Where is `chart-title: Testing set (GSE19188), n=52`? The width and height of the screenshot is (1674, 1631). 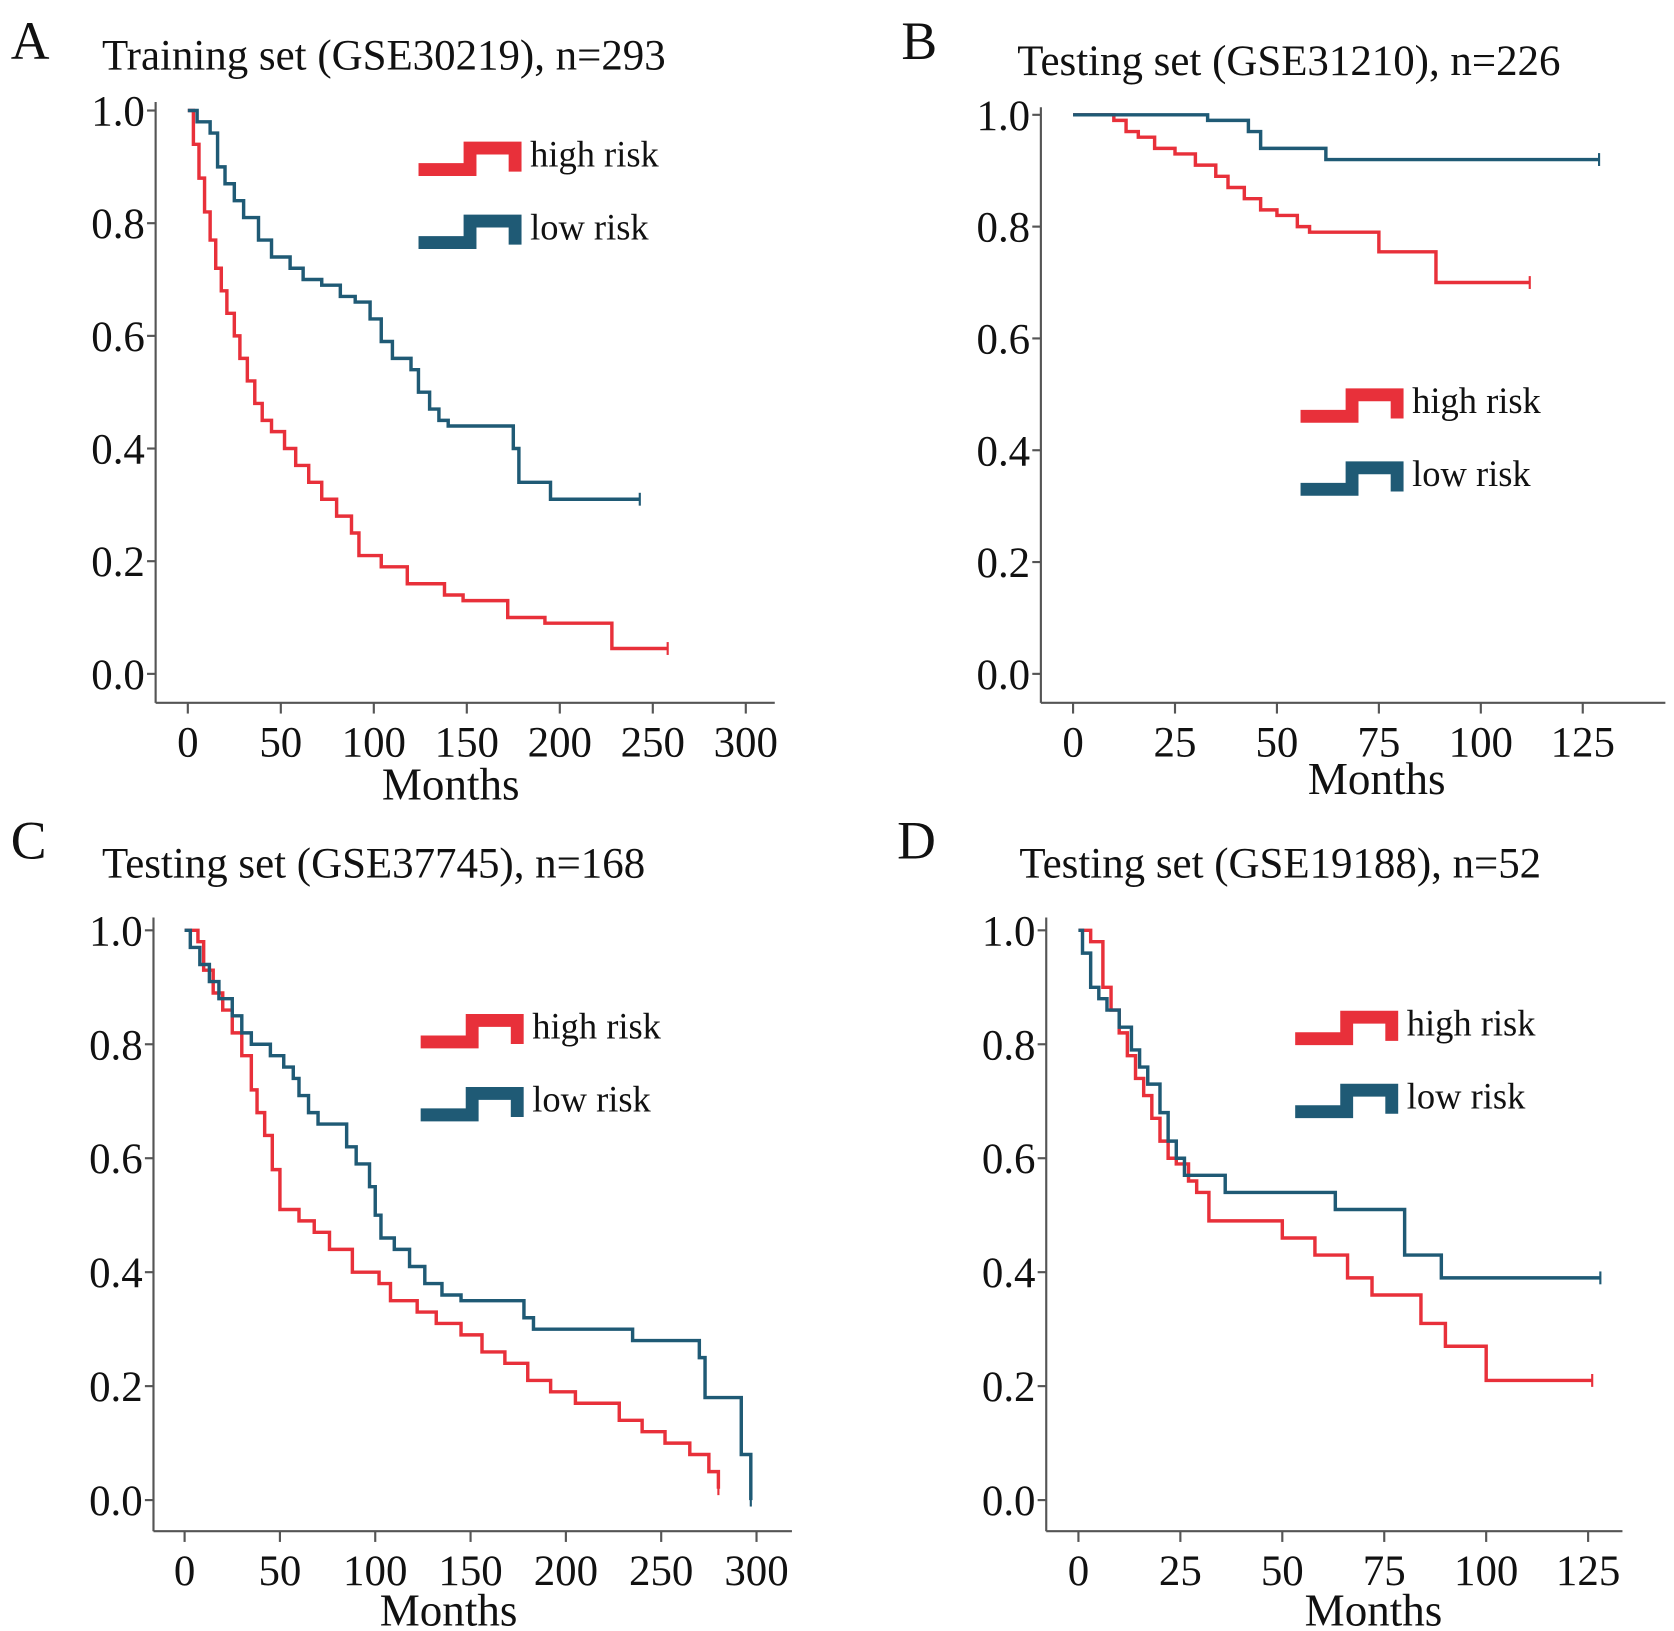 chart-title: Testing set (GSE19188), n=52 is located at coordinates (1280, 864).